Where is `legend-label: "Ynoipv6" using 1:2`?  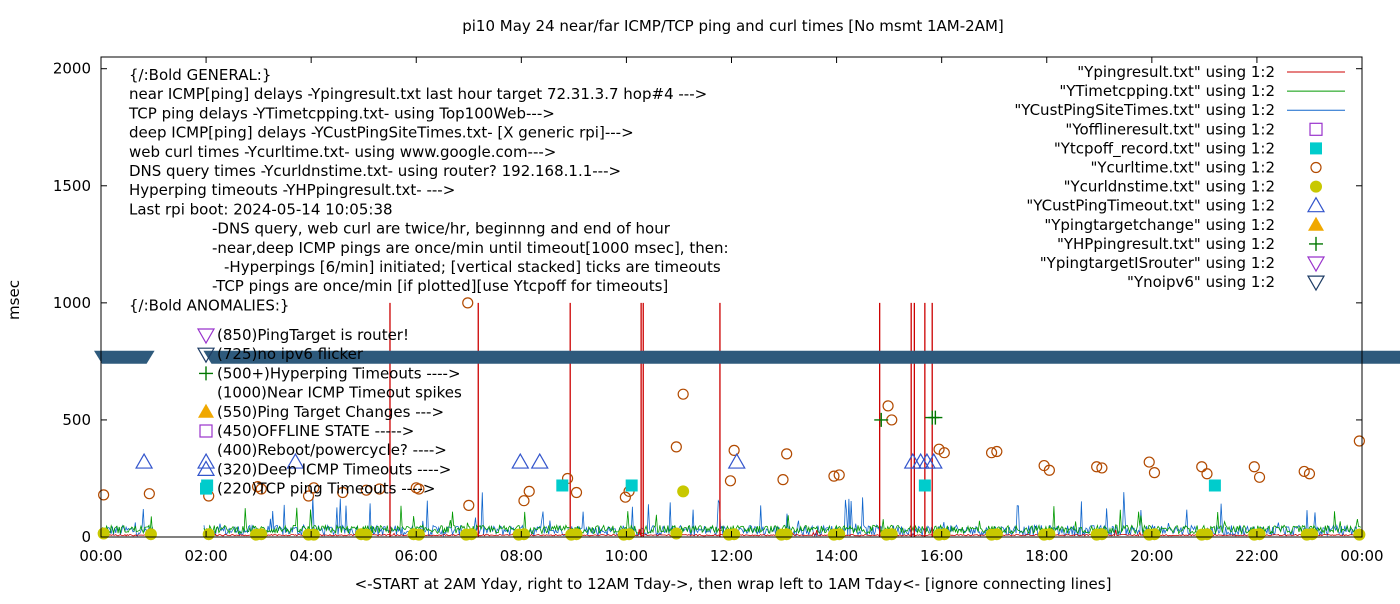 legend-label: "Ynoipv6" using 1:2 is located at coordinates (1201, 282).